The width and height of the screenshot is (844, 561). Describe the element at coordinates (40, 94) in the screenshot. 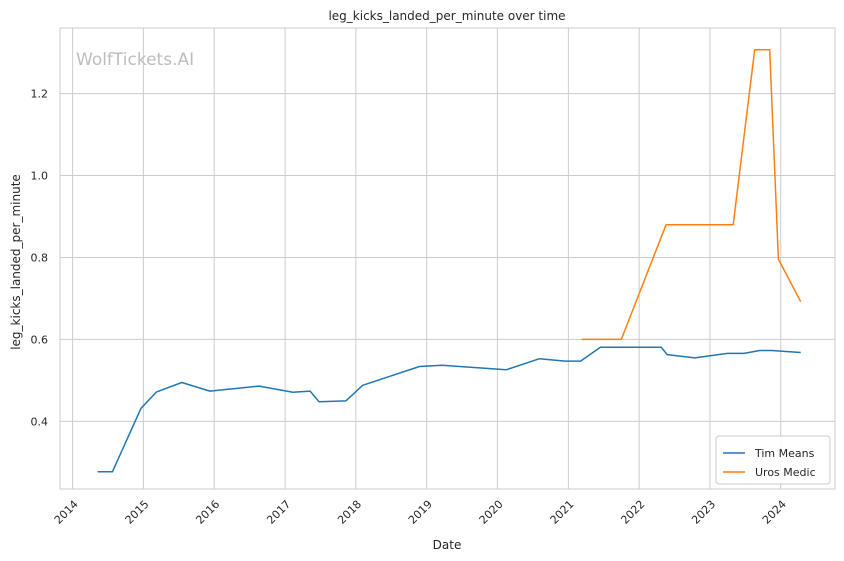

I see `y-tick-label: 1.2` at that location.